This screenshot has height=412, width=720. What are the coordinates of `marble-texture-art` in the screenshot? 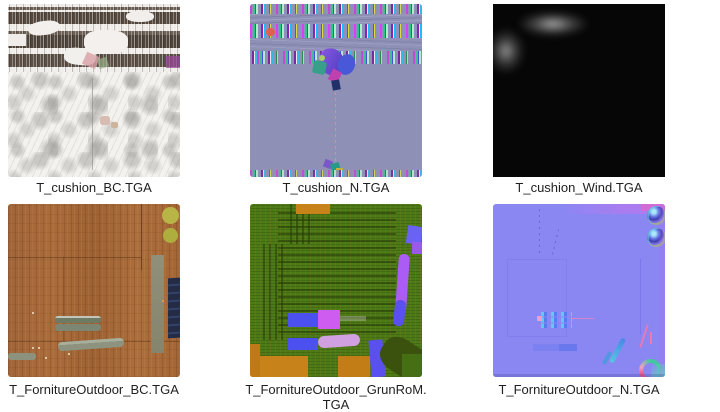 It's located at (94, 124).